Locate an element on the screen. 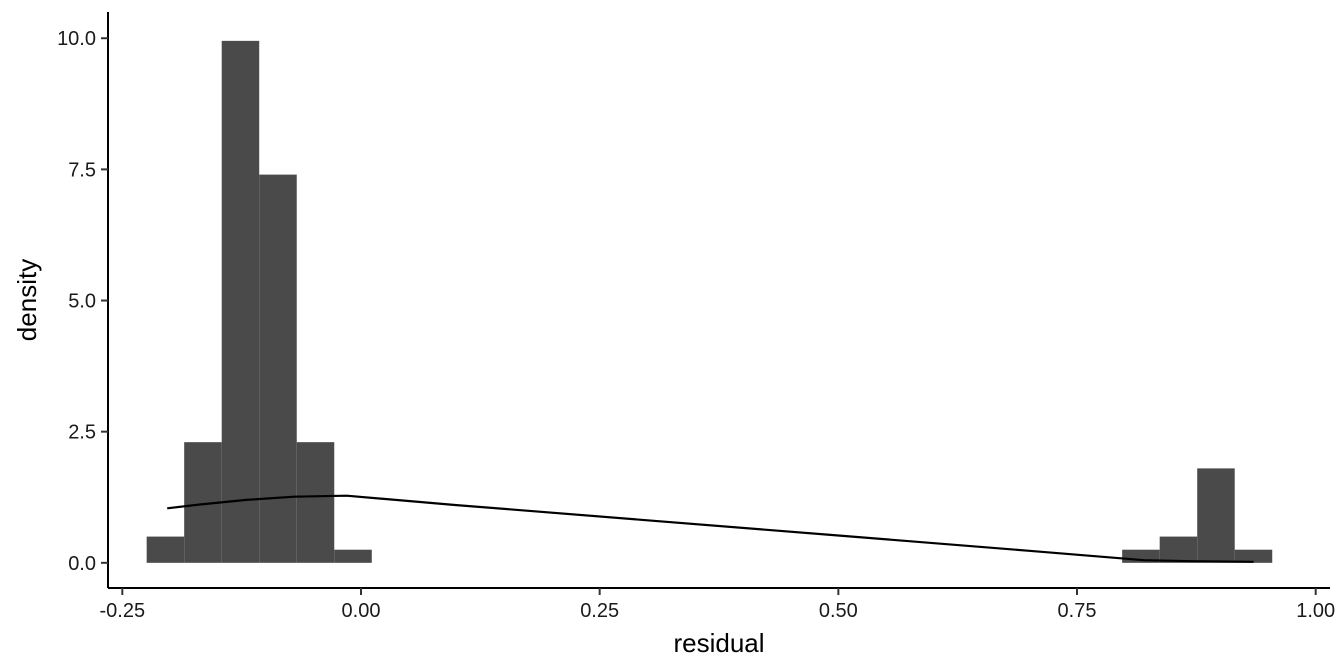 Image resolution: width=1344 pixels, height=672 pixels. x-axis-title: residual is located at coordinates (718, 643).